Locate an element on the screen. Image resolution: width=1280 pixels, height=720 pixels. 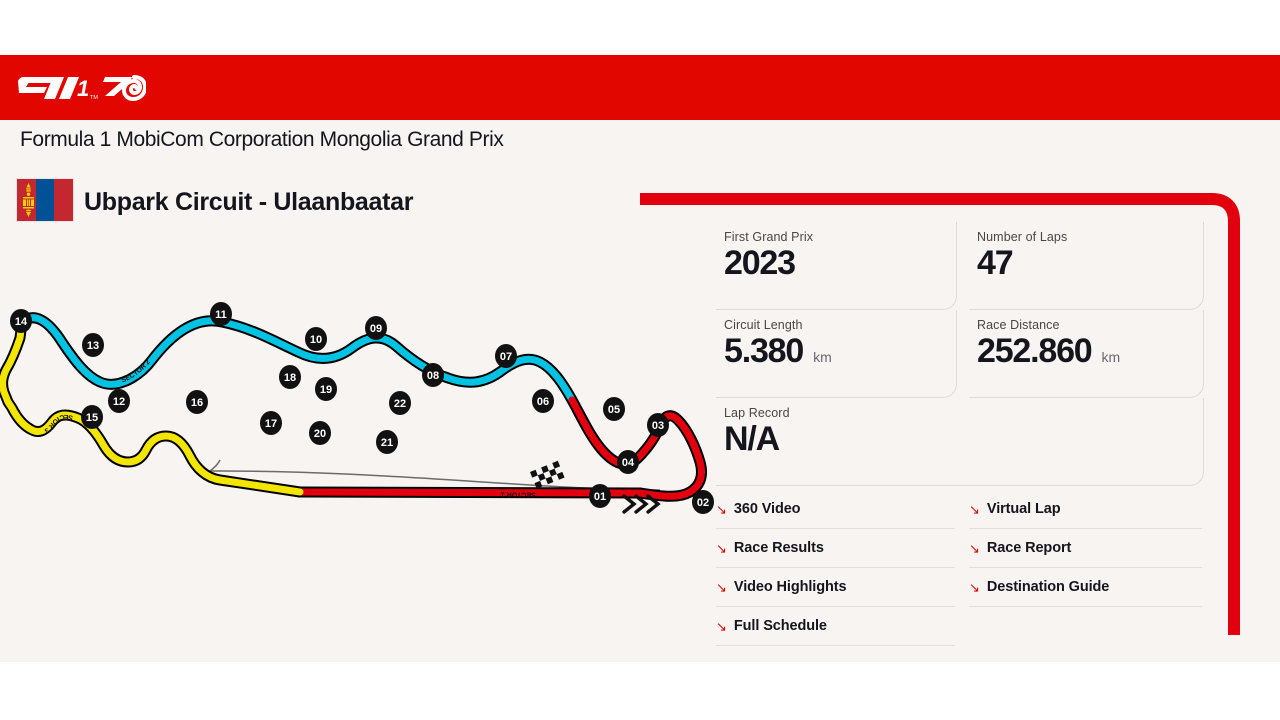
stat-card-number-of-laps: Number of Laps 47 is located at coordinates (1086, 266).